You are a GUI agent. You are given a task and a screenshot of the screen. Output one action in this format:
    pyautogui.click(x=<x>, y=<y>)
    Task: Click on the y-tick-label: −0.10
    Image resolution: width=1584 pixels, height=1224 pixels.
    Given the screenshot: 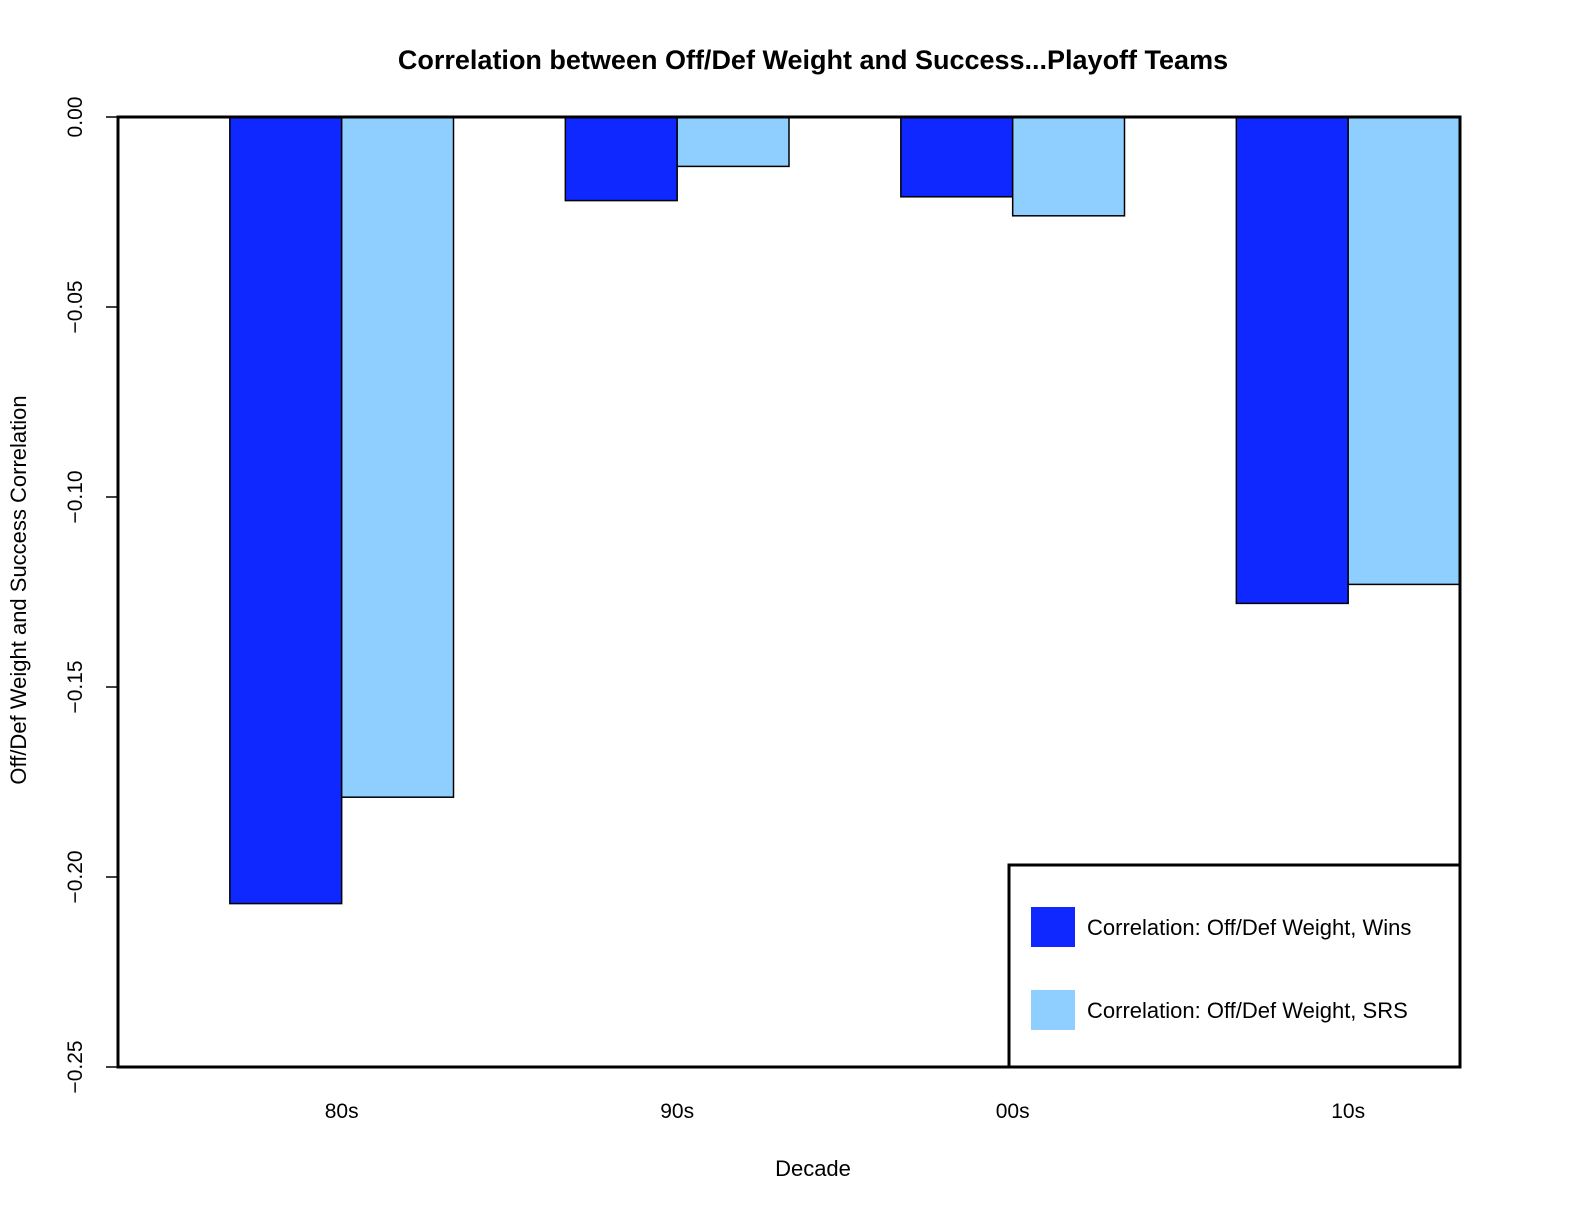 What is the action you would take?
    pyautogui.click(x=75, y=496)
    